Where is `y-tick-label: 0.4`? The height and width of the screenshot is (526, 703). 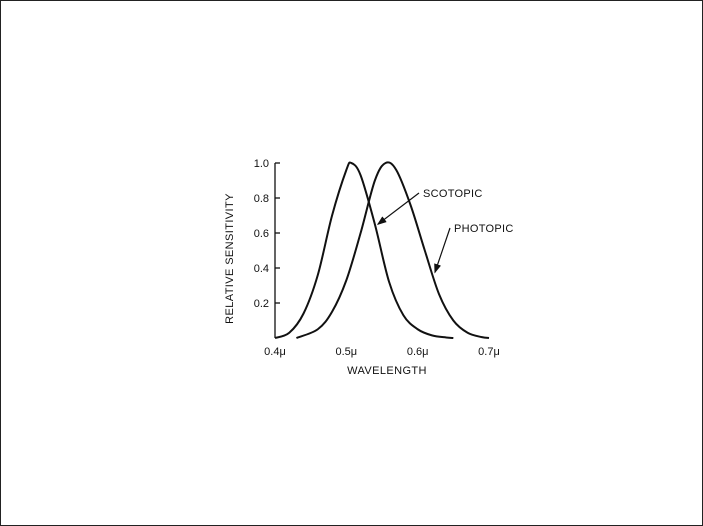 y-tick-label: 0.4 is located at coordinates (261, 269).